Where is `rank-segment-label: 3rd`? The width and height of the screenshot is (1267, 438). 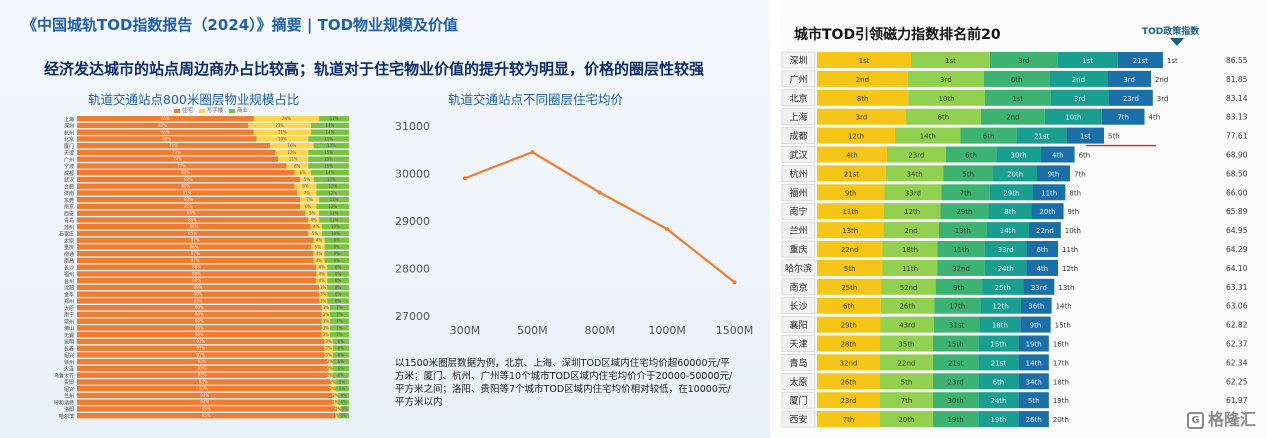 rank-segment-label: 3rd is located at coordinates (1080, 99).